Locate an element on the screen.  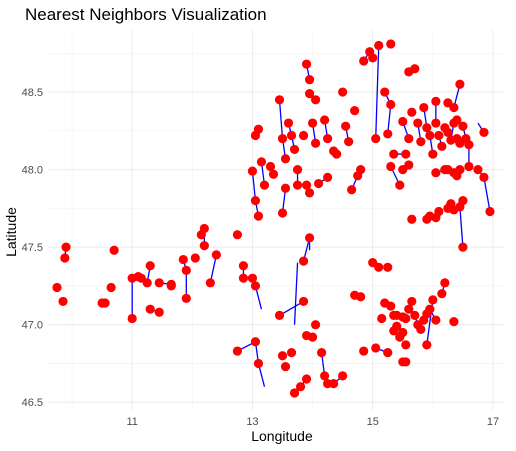
x-tick-label: 15 is located at coordinates (373, 422).